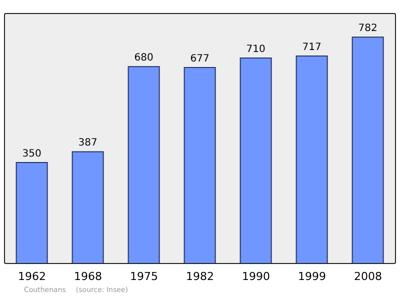 The height and width of the screenshot is (299, 400). I want to click on x-tick-label: 2008, so click(368, 276).